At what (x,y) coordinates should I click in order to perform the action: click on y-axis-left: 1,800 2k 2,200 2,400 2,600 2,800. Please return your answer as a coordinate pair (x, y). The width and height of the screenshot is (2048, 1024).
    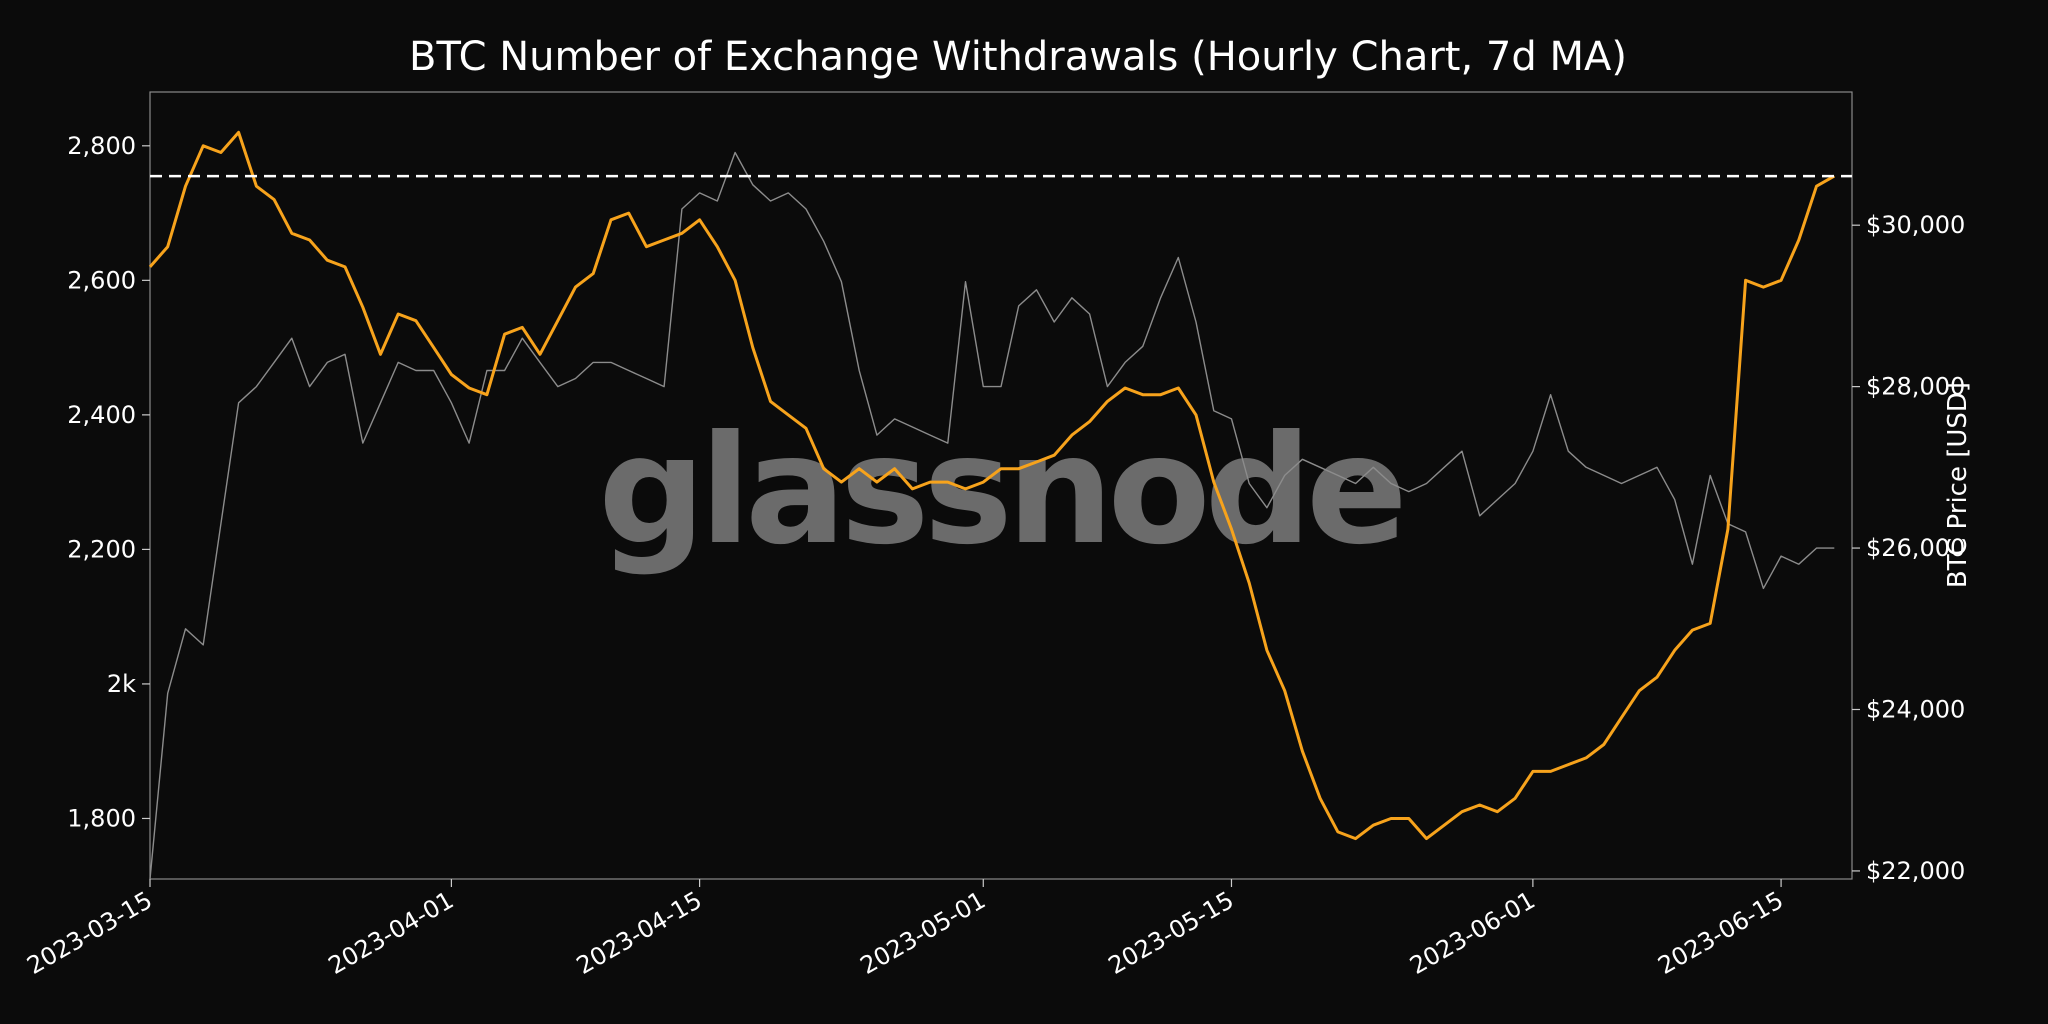
    Looking at the image, I should click on (108, 482).